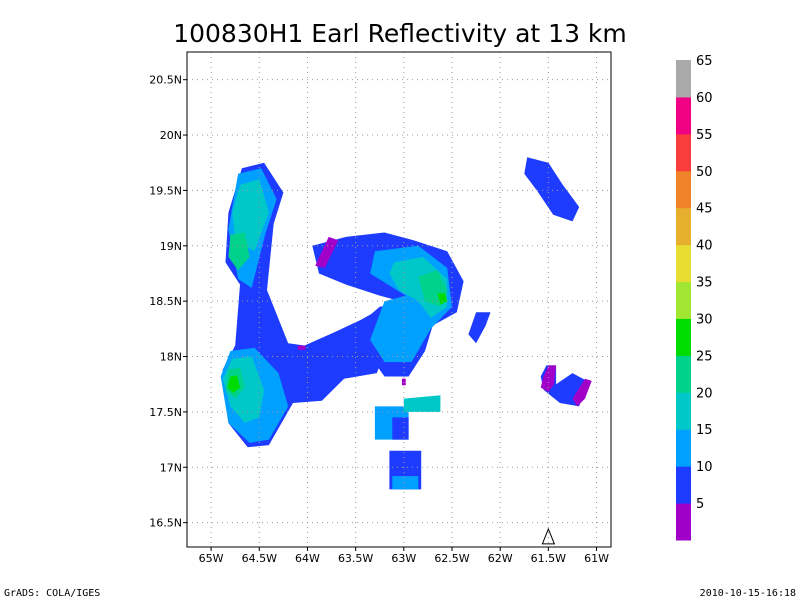 Image resolution: width=800 pixels, height=600 pixels. What do you see at coordinates (171, 246) in the screenshot?
I see `y-tick-label: 19N` at bounding box center [171, 246].